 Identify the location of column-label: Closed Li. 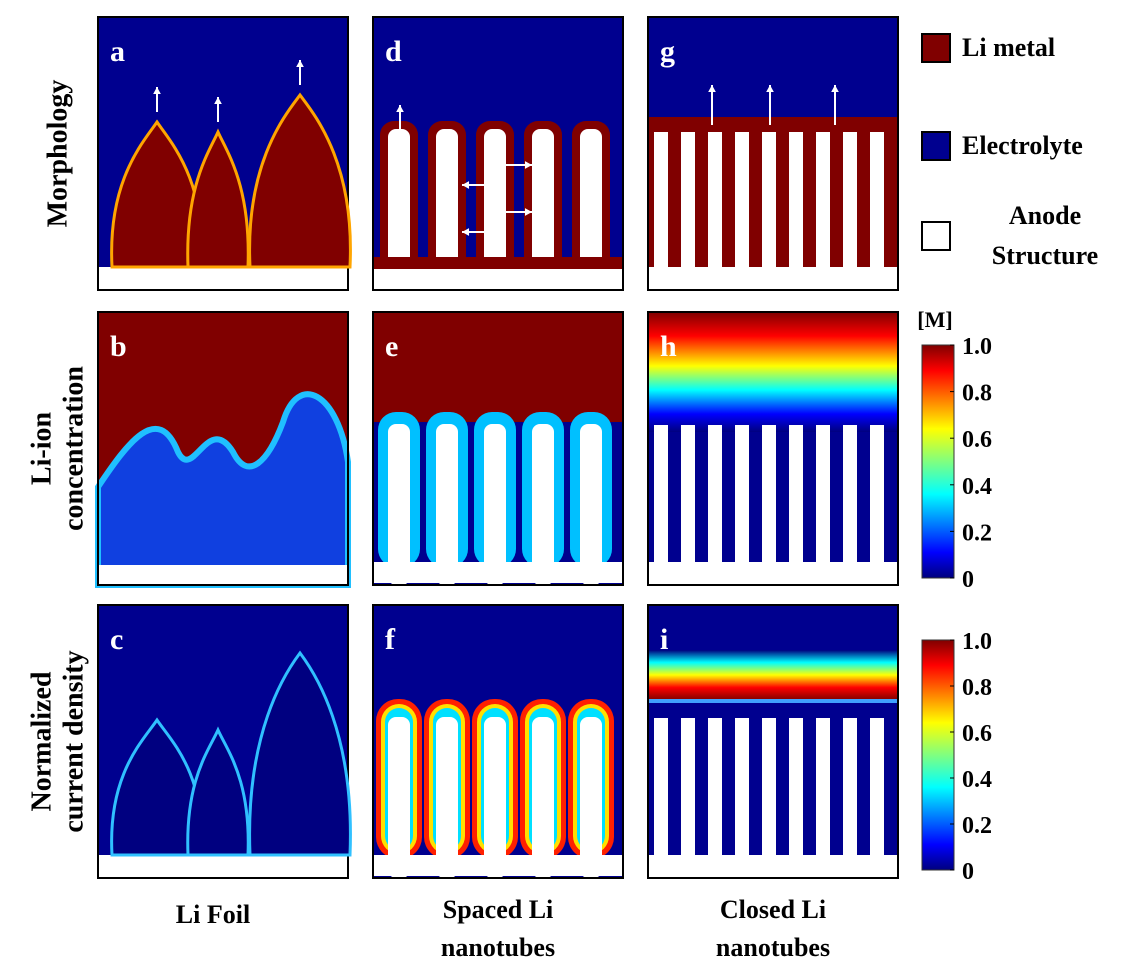
(773, 909).